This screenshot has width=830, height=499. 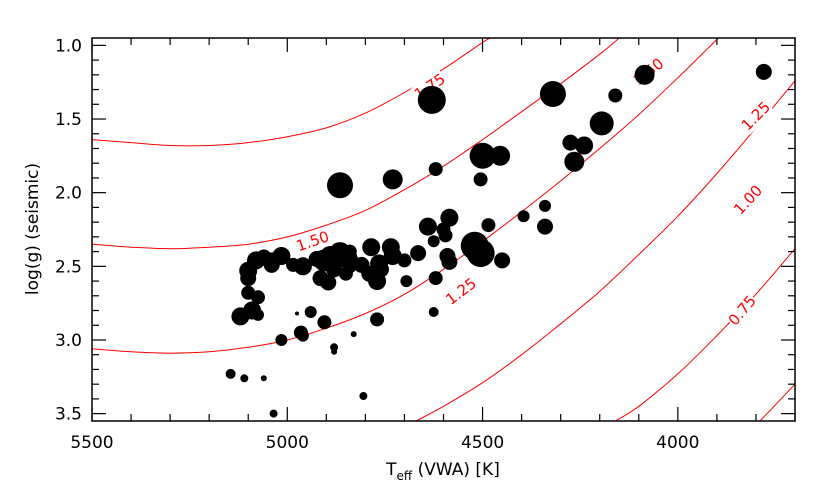 I want to click on contour-label-text: 0.75, so click(x=742, y=310).